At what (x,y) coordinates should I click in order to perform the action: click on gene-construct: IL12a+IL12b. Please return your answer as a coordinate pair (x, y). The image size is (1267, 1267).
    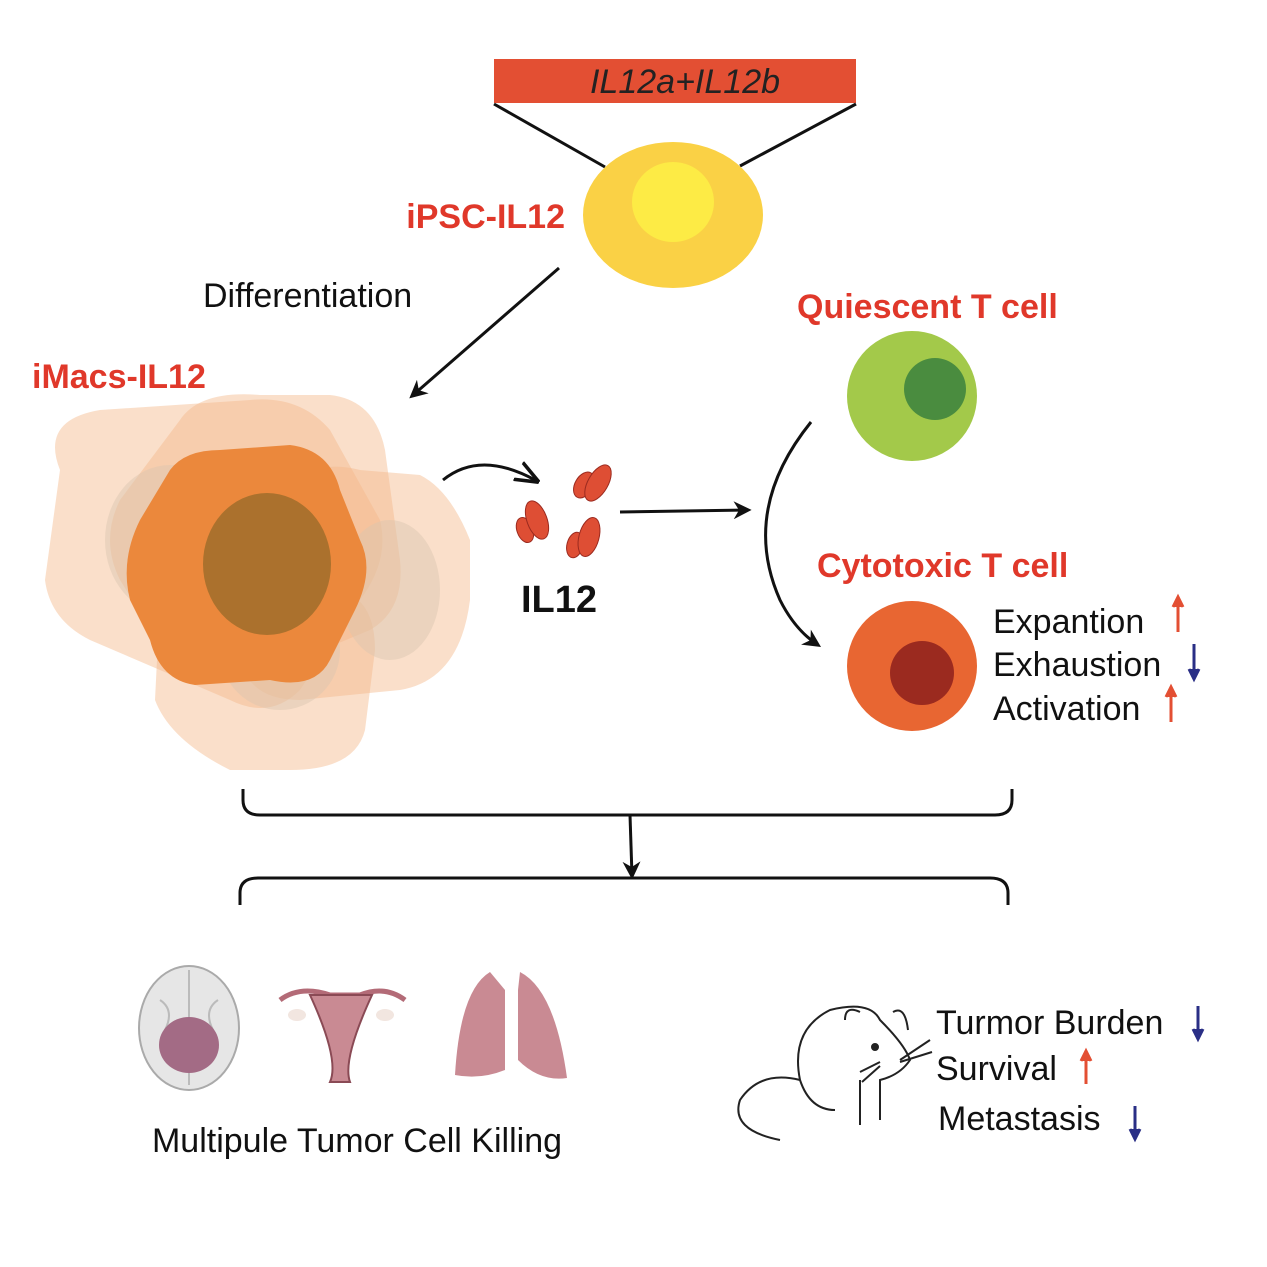
    Looking at the image, I should click on (675, 114).